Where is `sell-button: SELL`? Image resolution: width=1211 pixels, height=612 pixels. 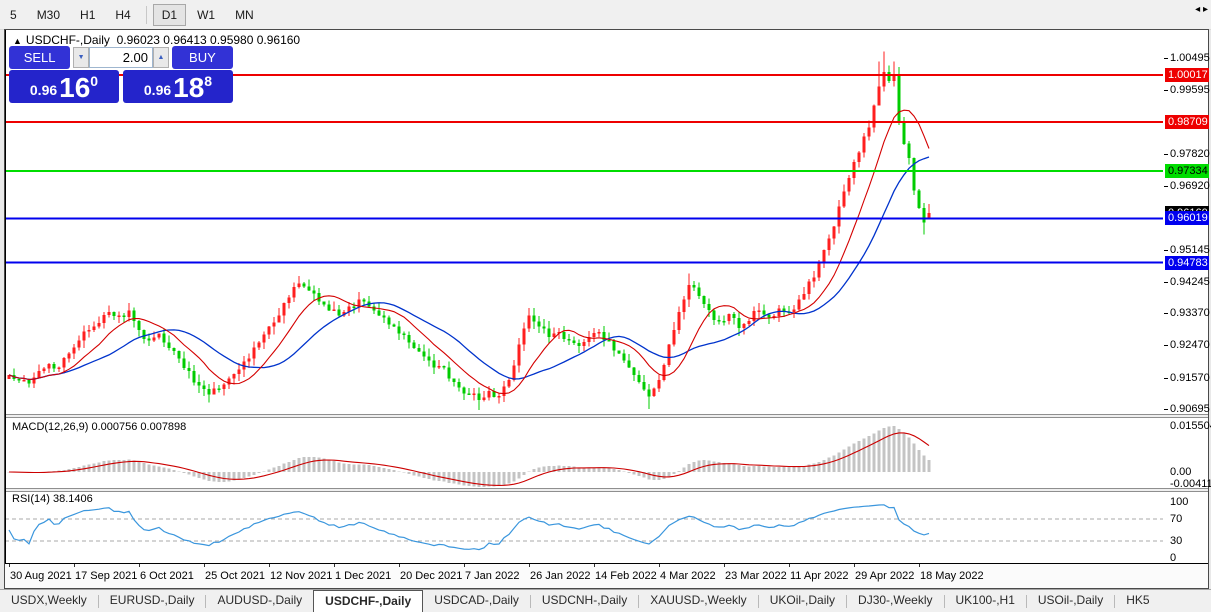 sell-button: SELL is located at coordinates (40, 57).